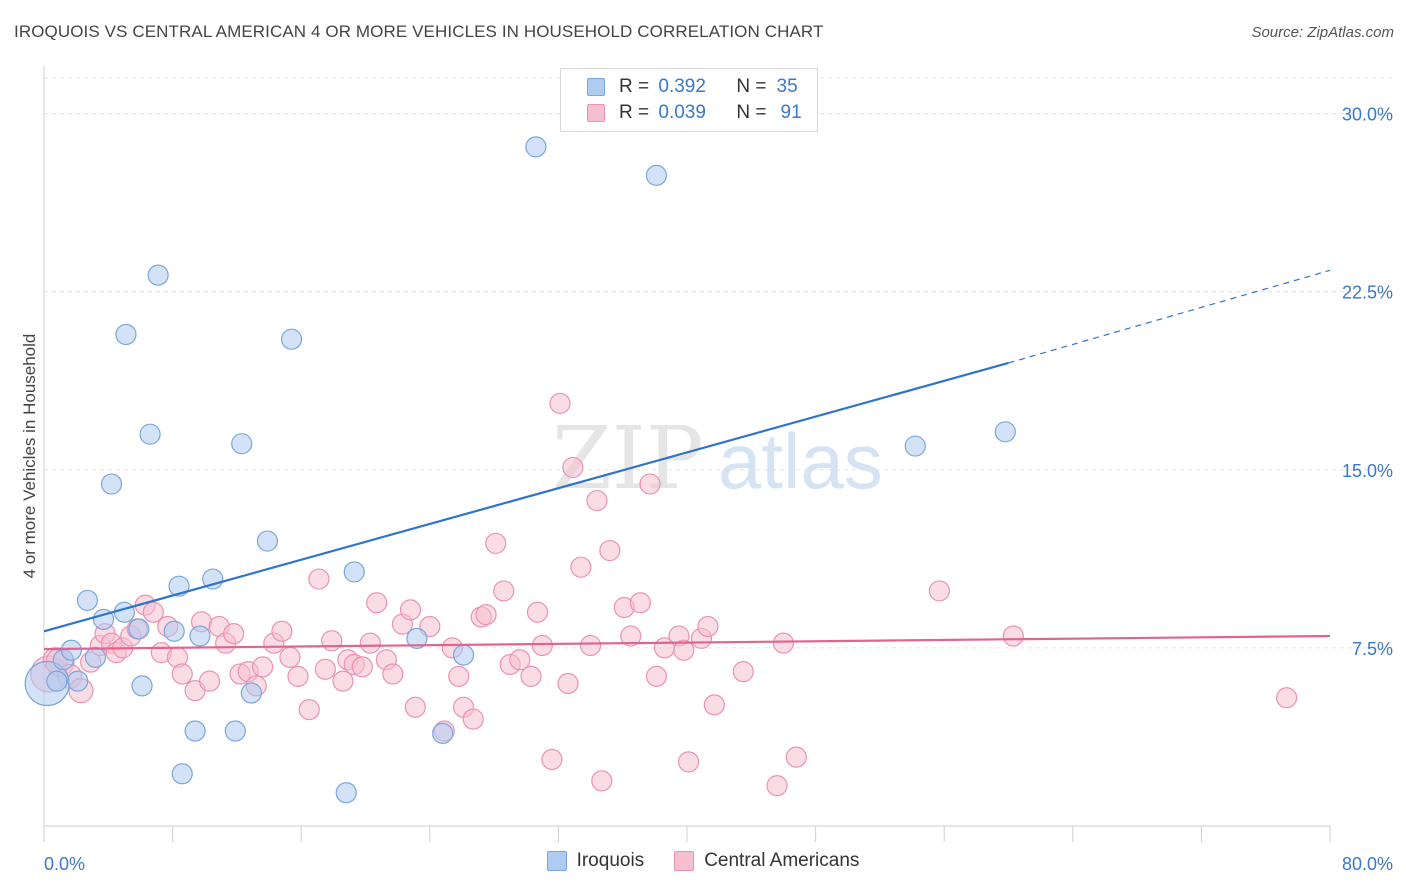 Image resolution: width=1406 pixels, height=892 pixels. What do you see at coordinates (1322, 32) in the screenshot?
I see `source-label: Source: ZipAtlas.com` at bounding box center [1322, 32].